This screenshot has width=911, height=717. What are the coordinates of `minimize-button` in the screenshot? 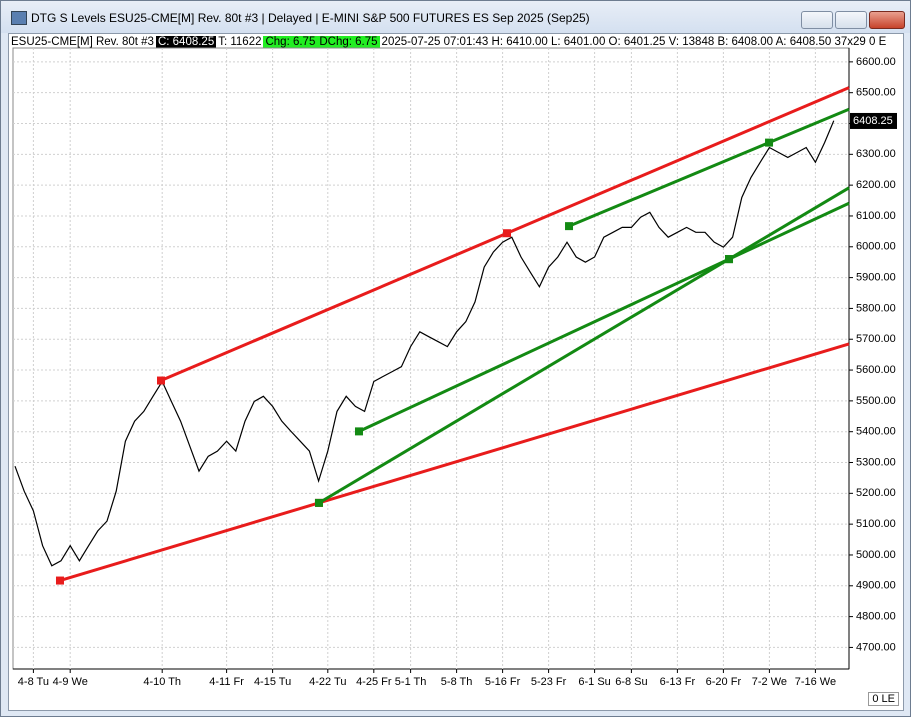 It's located at (817, 20).